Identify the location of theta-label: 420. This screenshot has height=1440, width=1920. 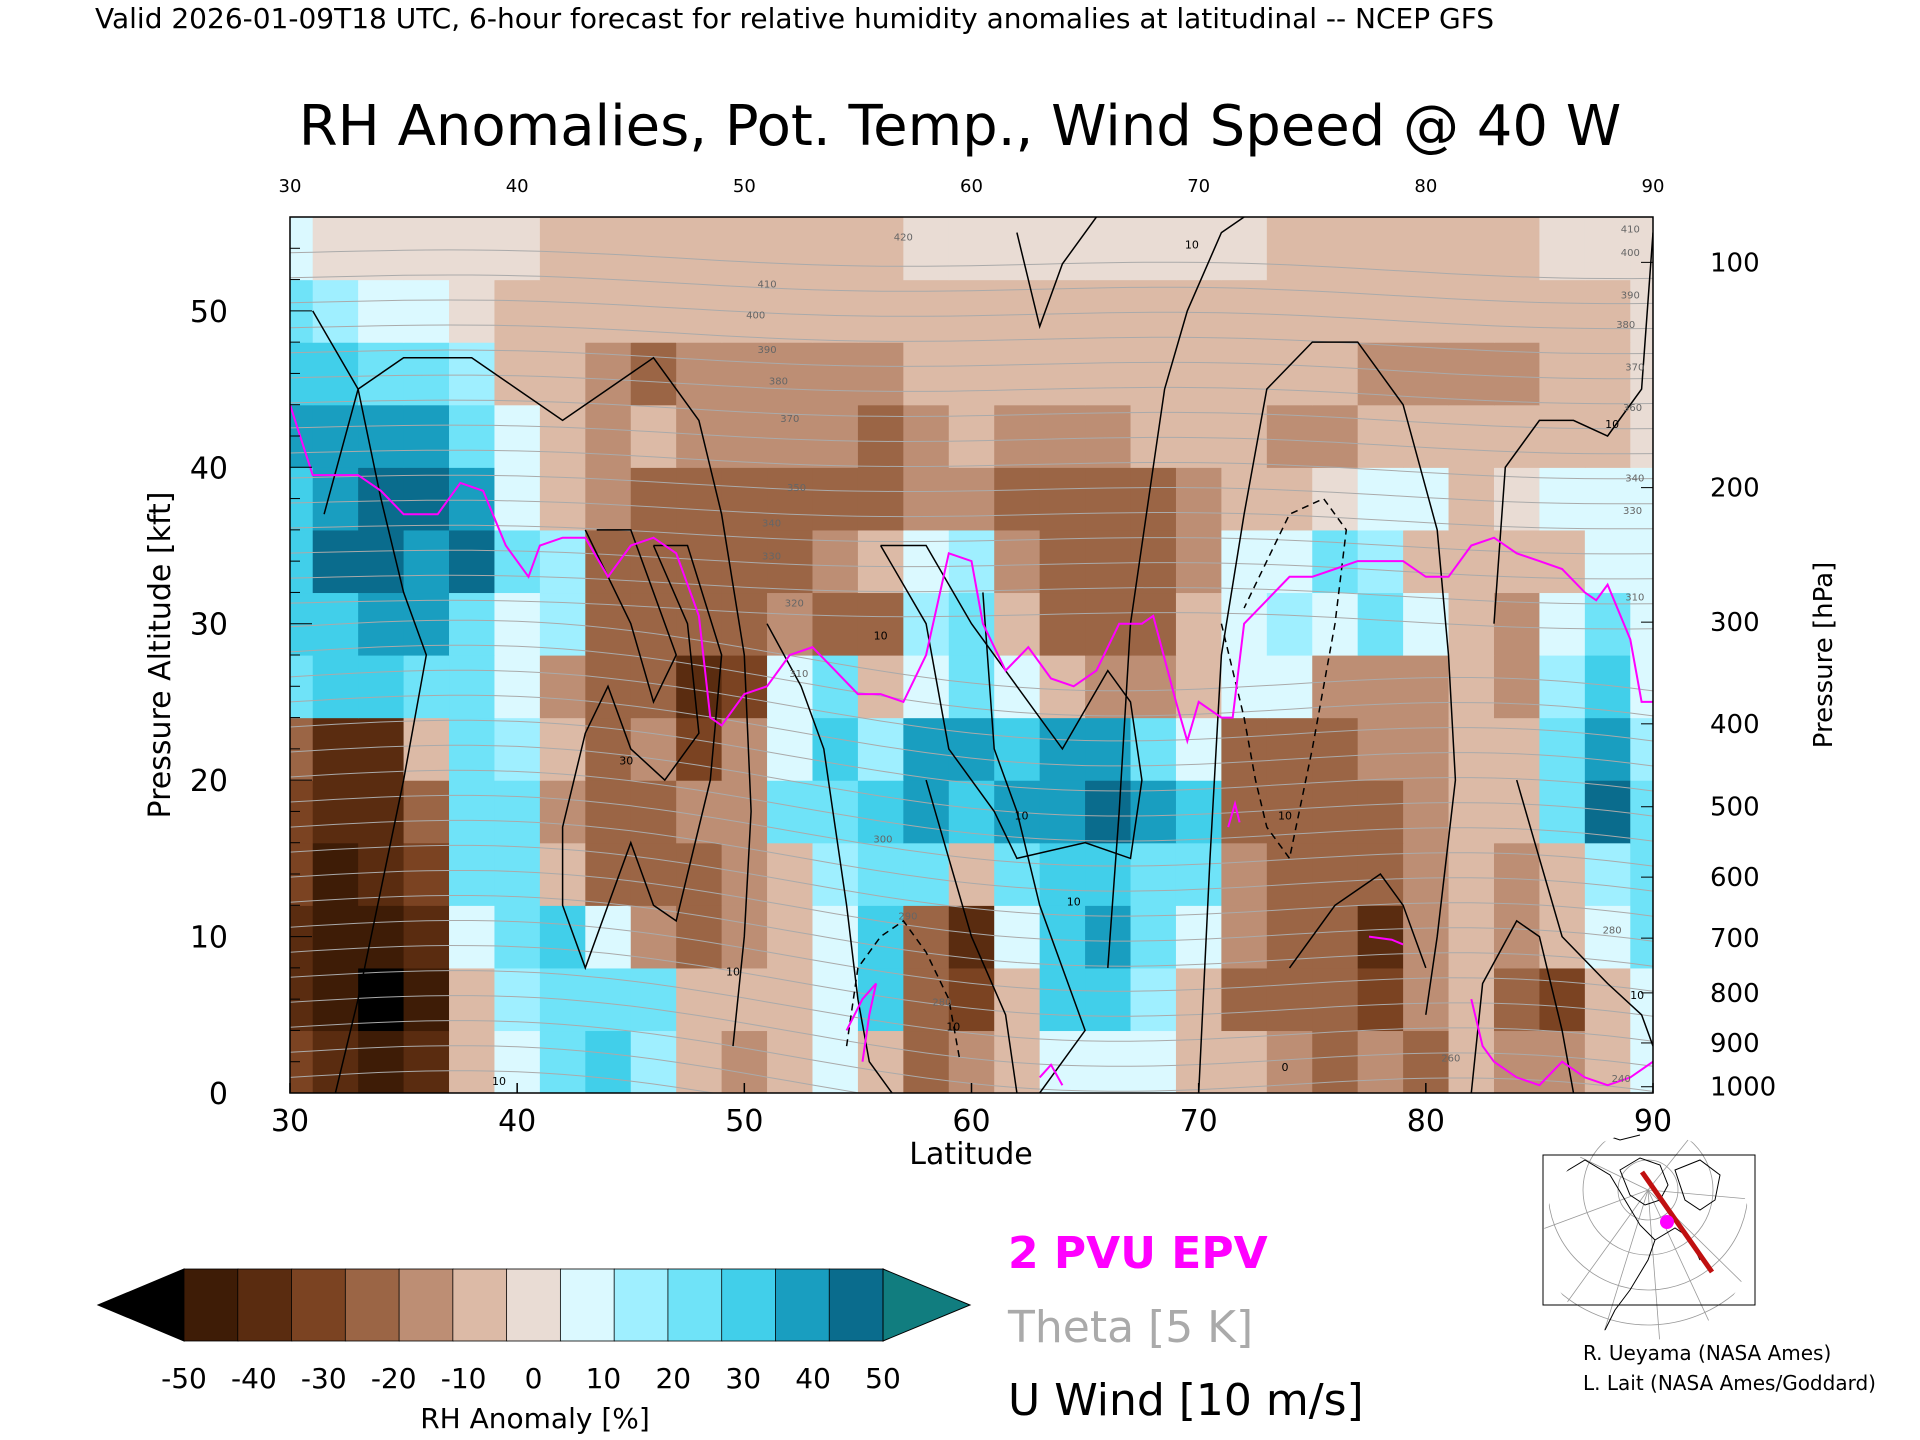
(903, 237).